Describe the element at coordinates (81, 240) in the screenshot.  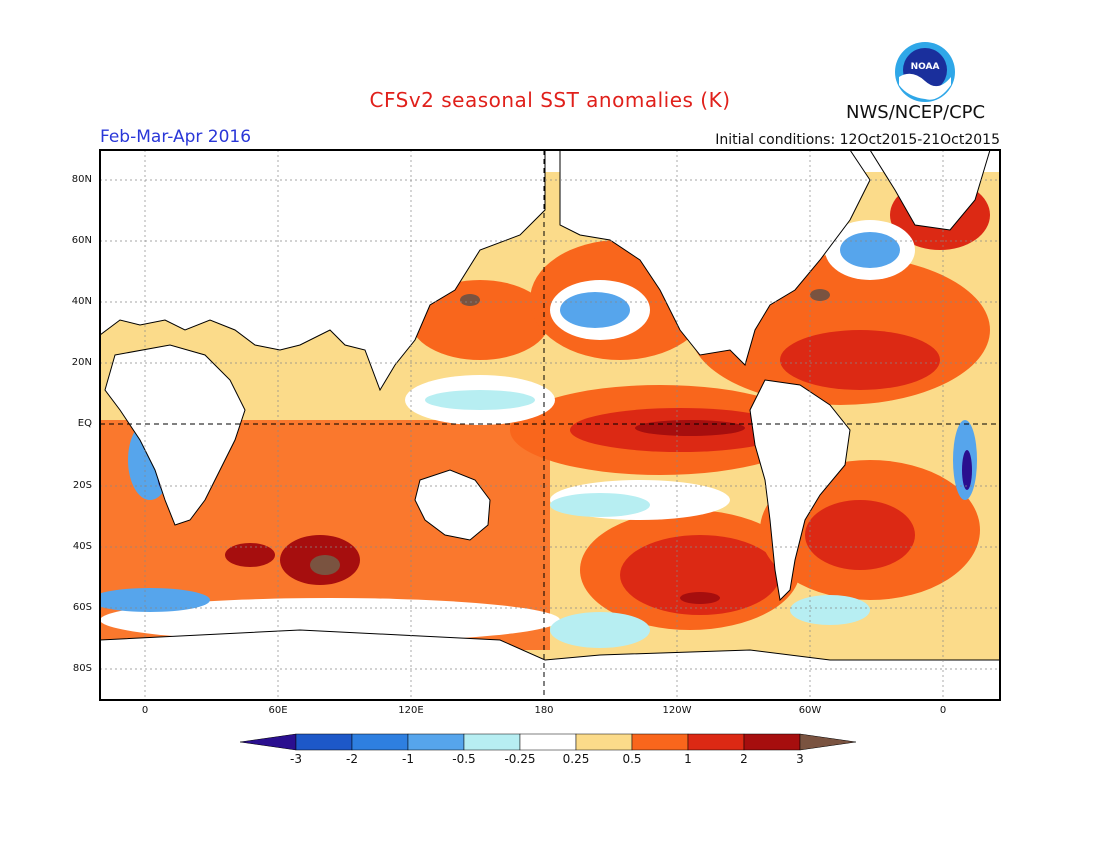
I see `lat-label-60n: 60N` at that location.